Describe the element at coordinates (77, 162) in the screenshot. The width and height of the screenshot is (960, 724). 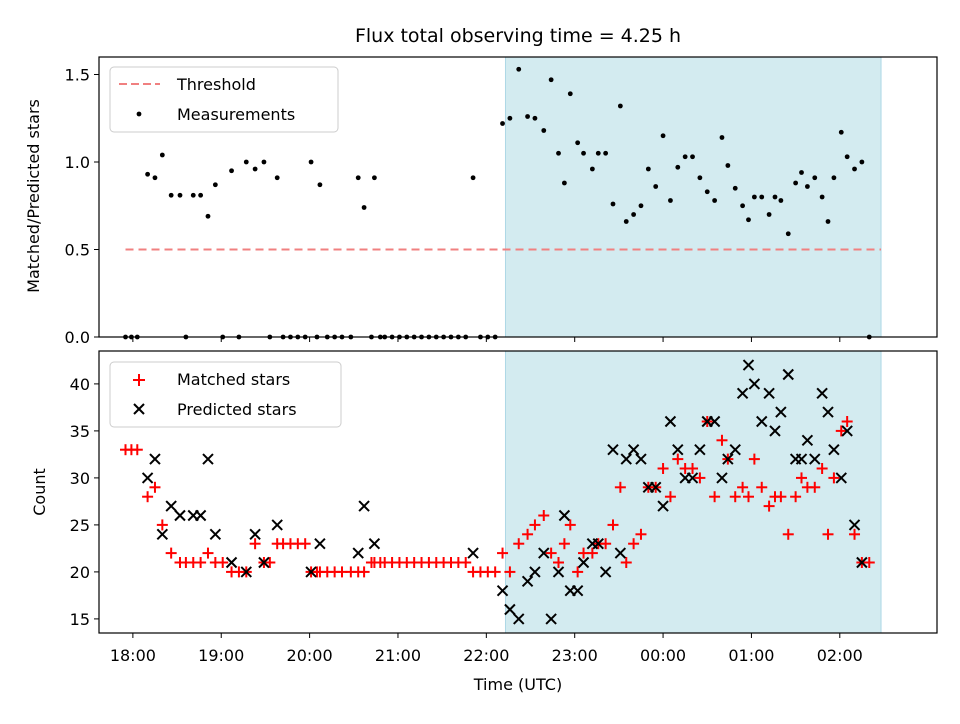
I see `top-y-tick-label: 1.0` at that location.